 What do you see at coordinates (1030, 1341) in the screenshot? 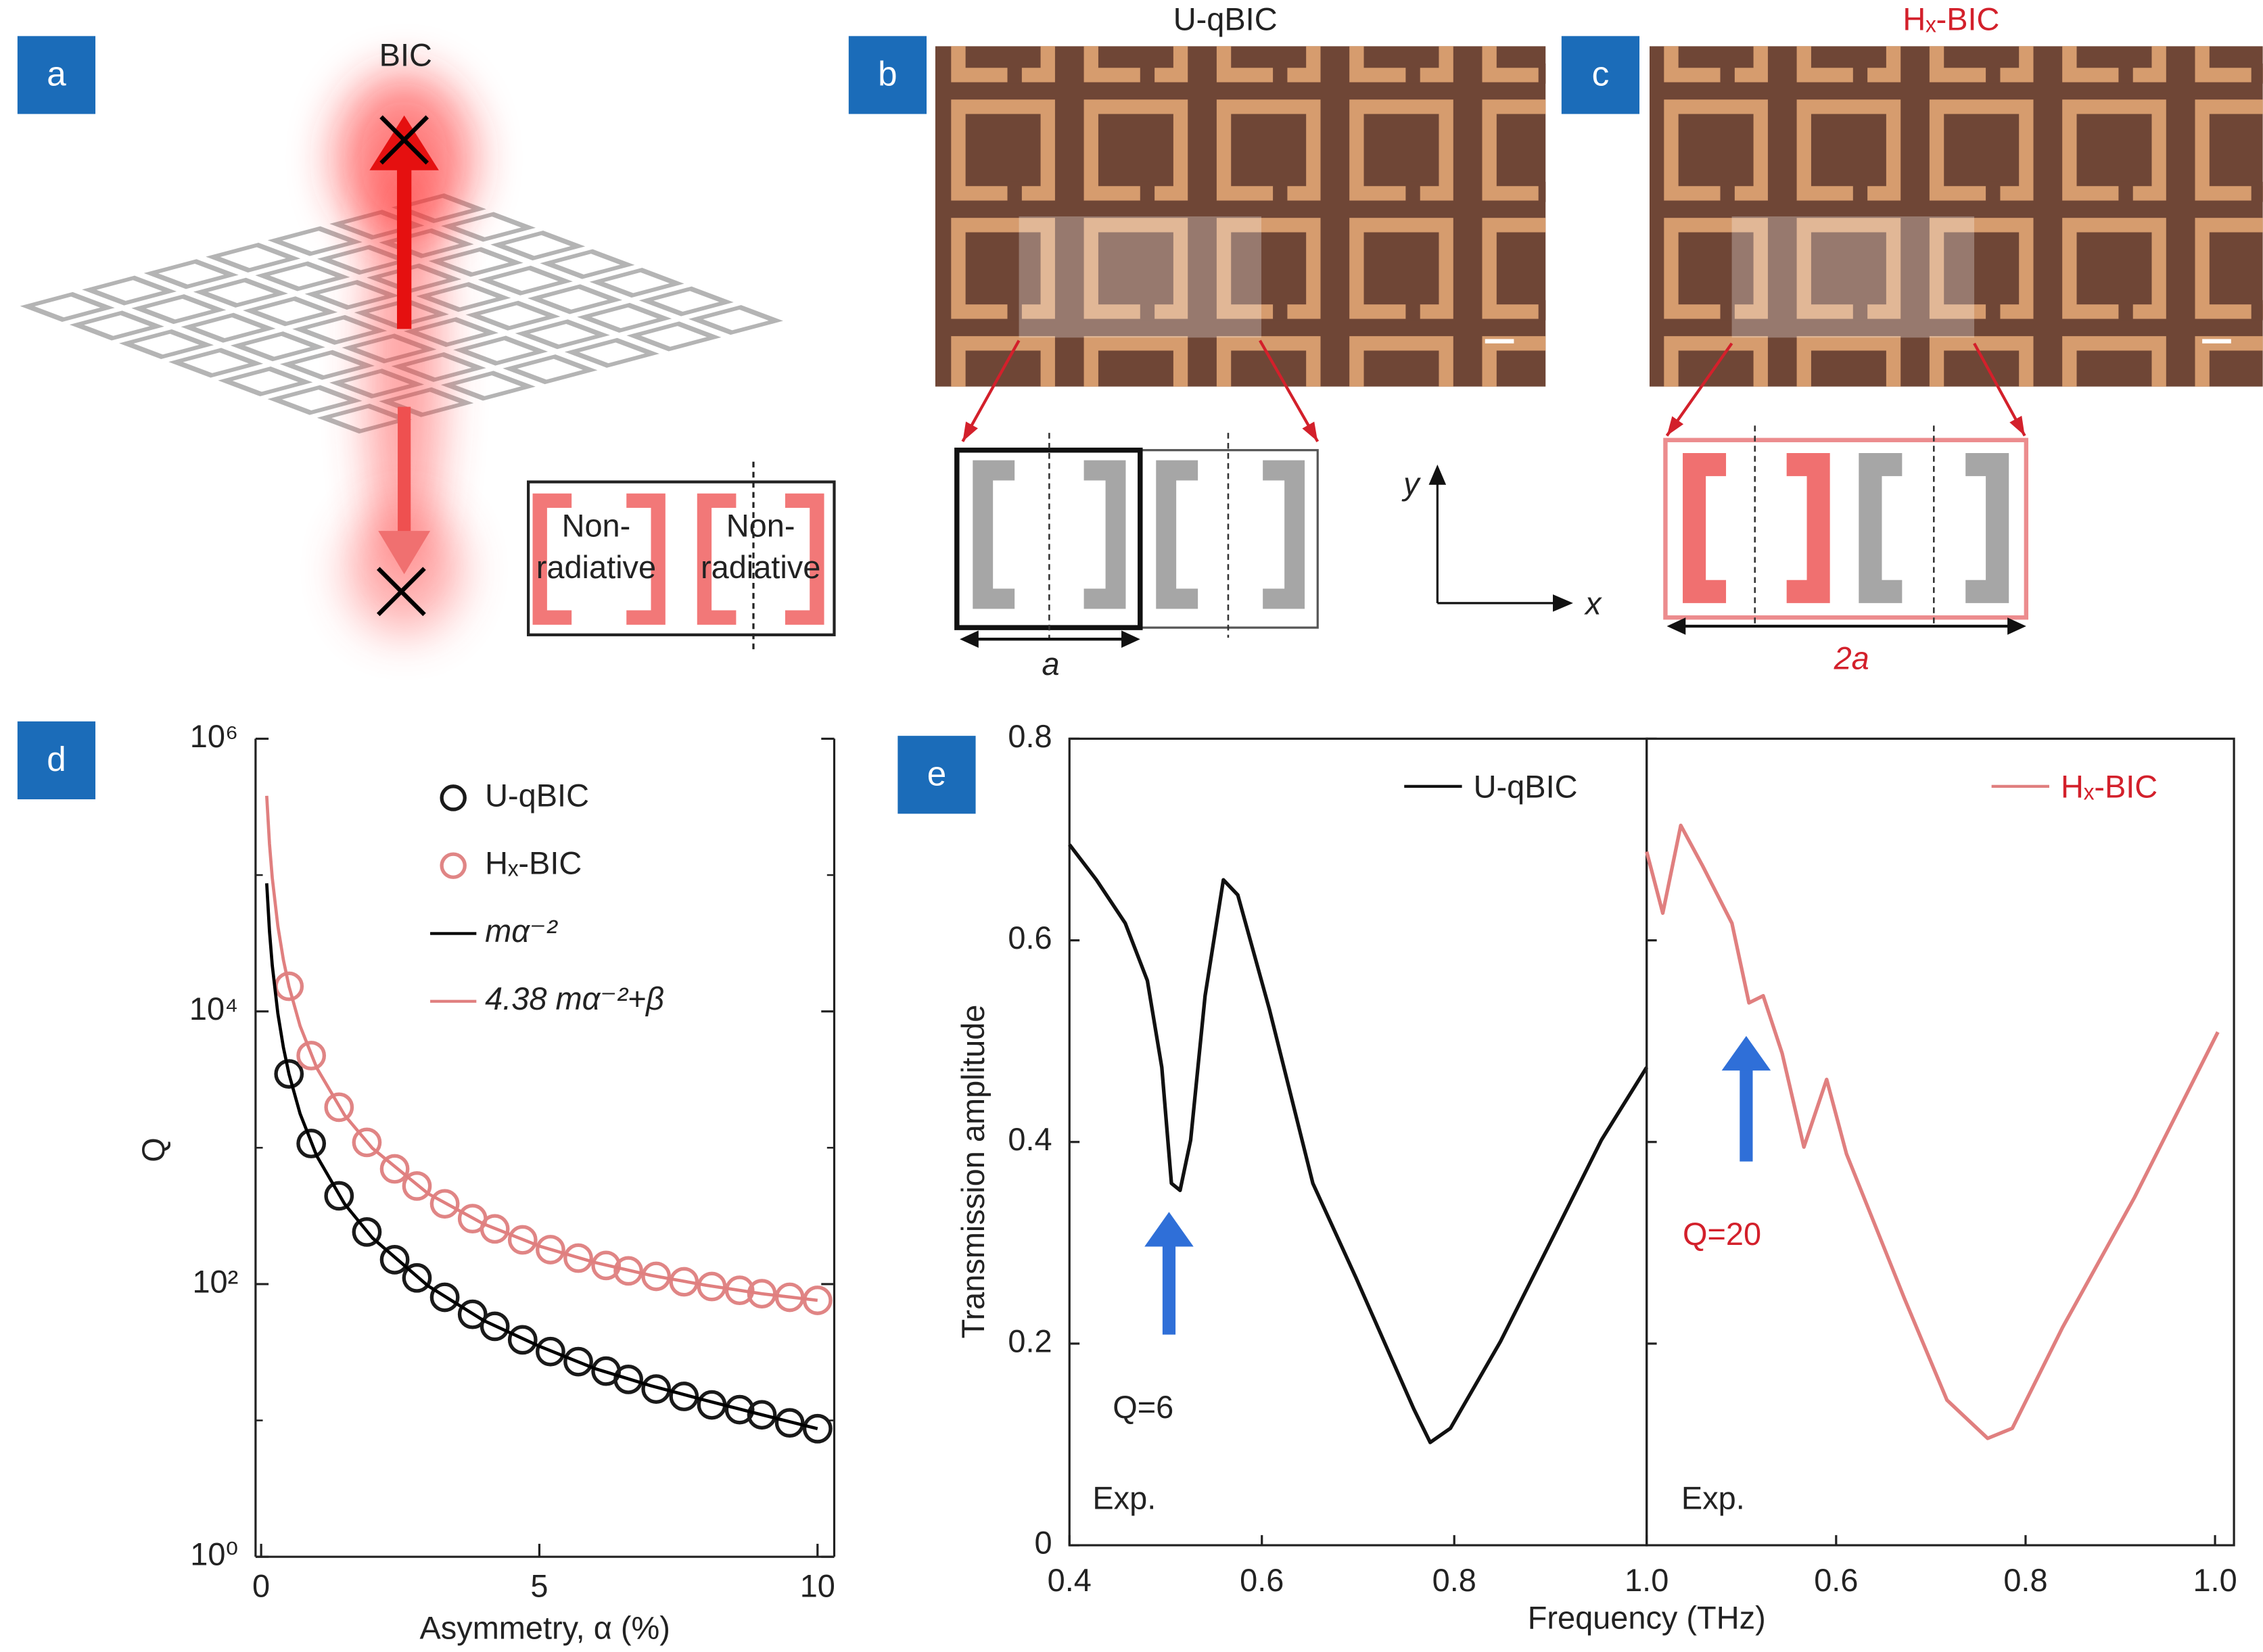
I see `y-tick-label: 0.2` at bounding box center [1030, 1341].